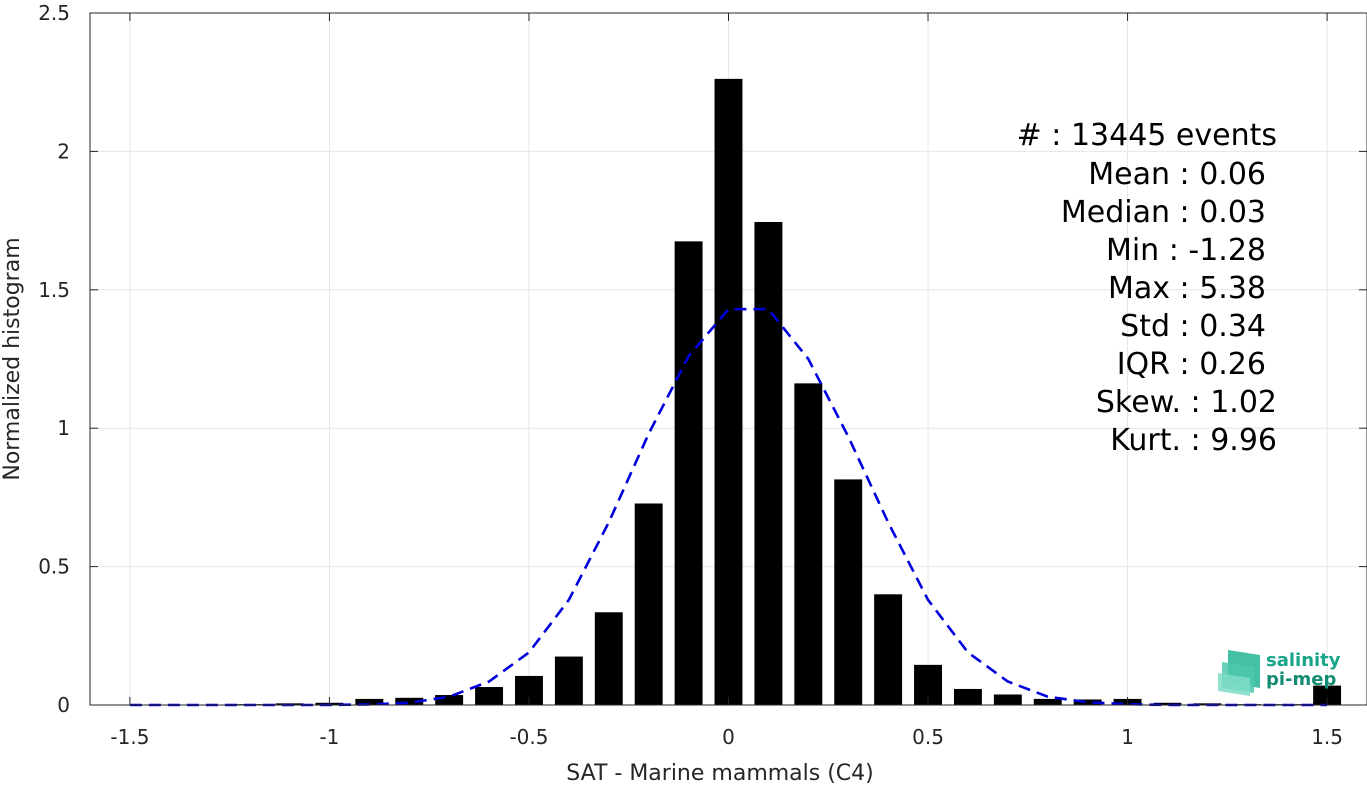  What do you see at coordinates (1301, 679) in the screenshot?
I see `logo-line-2: pi-mep` at bounding box center [1301, 679].